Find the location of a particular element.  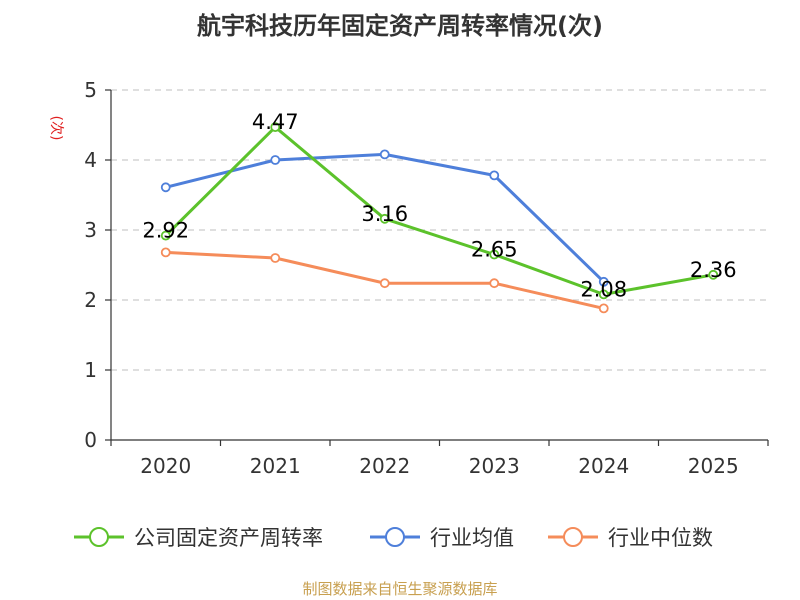

data-label: 2.36 is located at coordinates (713, 270).